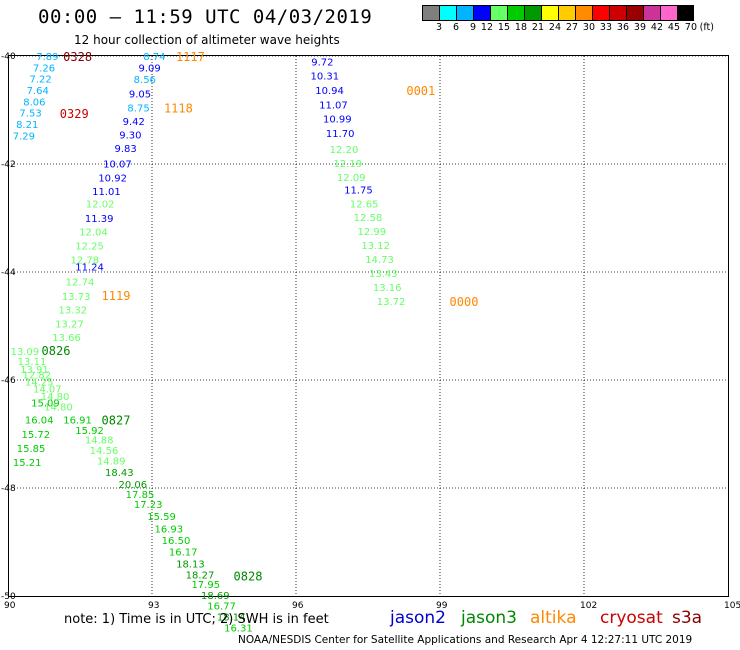  Describe the element at coordinates (472, 27) in the screenshot. I see `scale-label: 9` at that location.